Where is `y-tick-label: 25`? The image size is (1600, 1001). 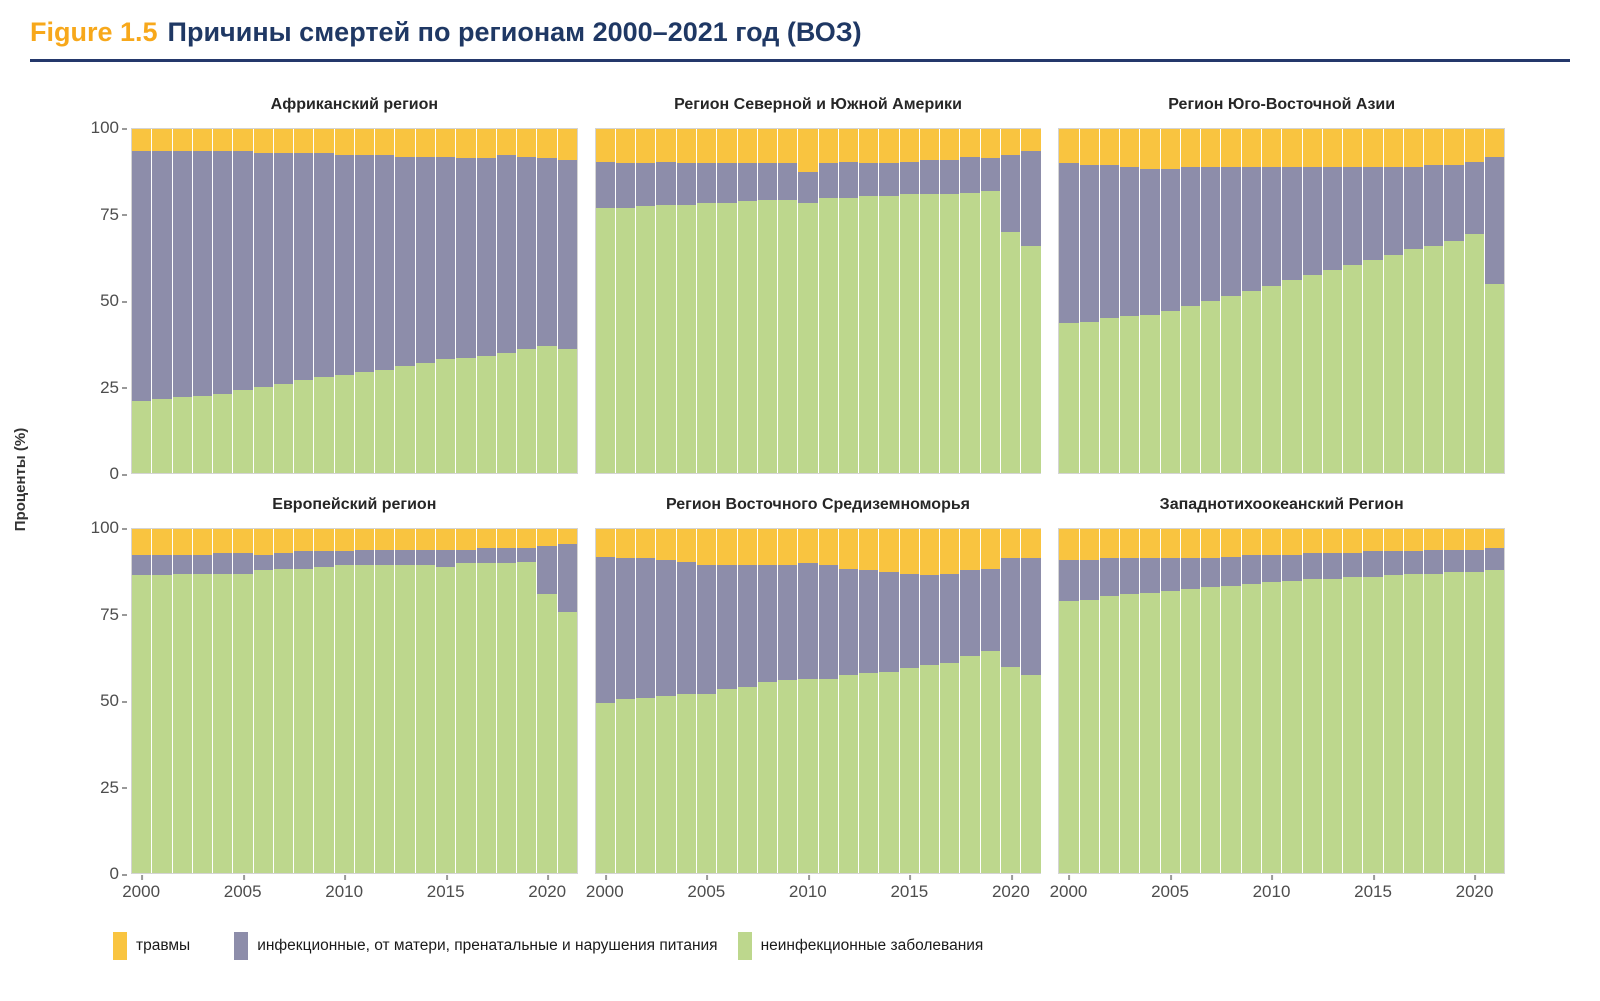 y-tick-label: 25 is located at coordinates (113, 388).